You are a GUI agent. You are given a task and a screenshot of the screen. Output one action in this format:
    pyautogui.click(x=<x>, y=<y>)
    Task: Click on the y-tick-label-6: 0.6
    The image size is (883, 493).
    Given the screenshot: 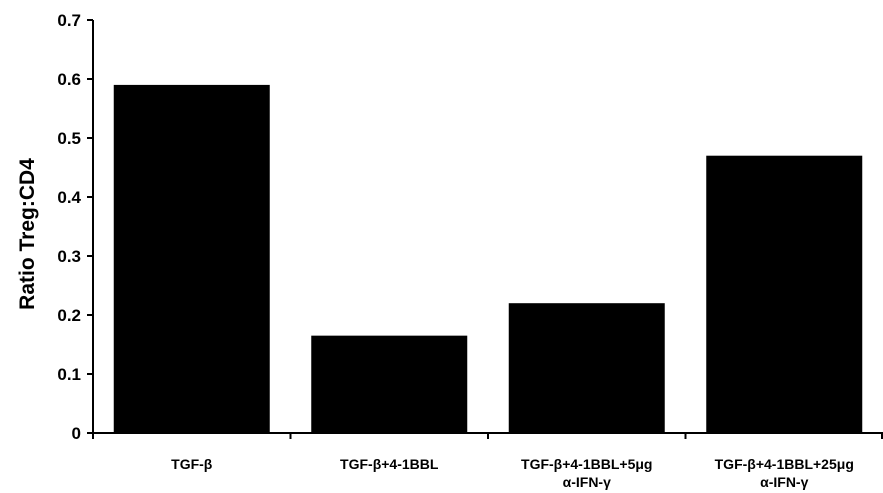 What is the action you would take?
    pyautogui.click(x=69, y=79)
    